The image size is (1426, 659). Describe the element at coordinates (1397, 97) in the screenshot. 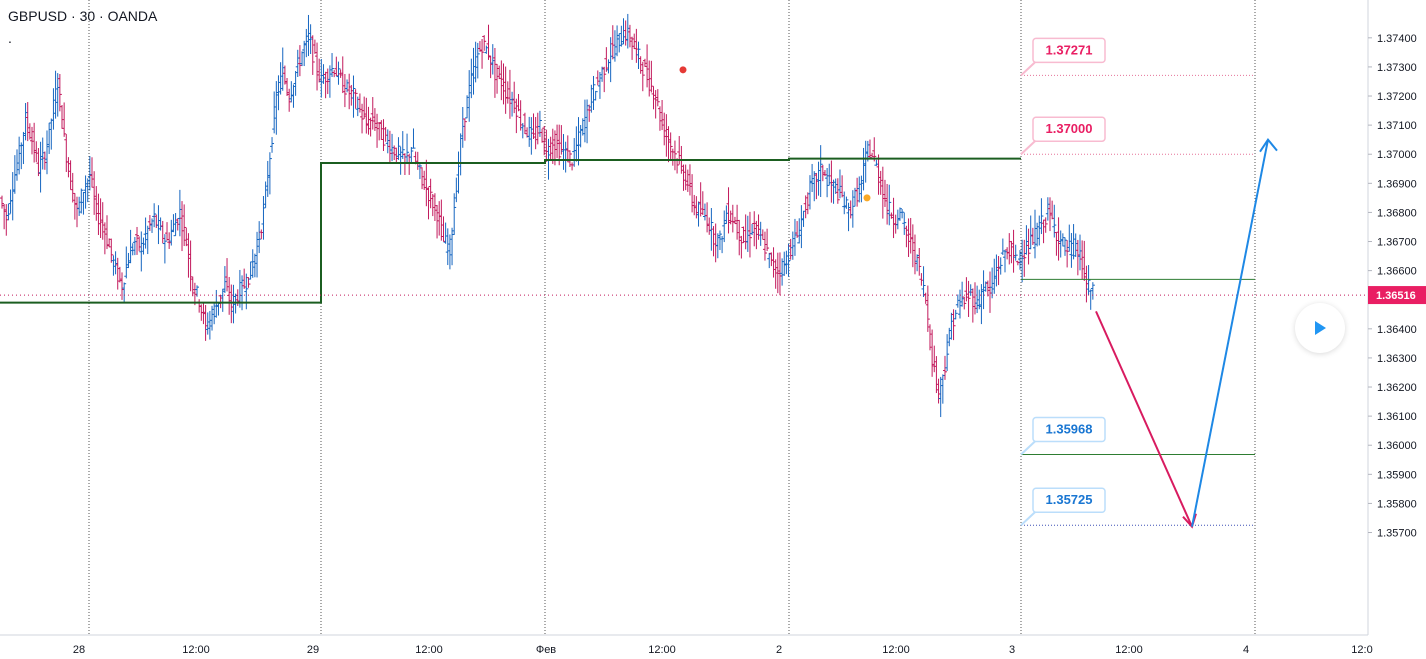

I see `price-tick-label: 1.37200` at that location.